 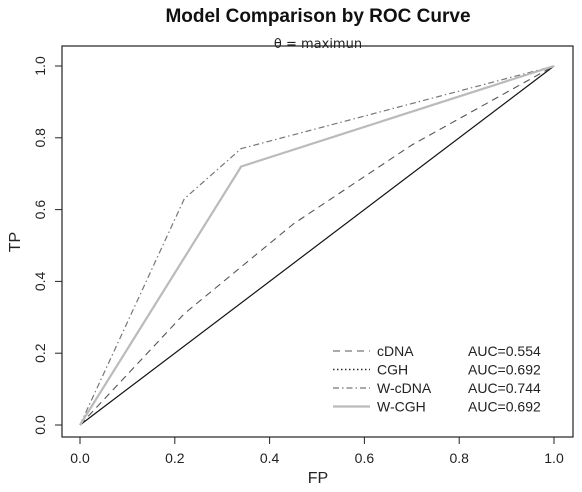 What do you see at coordinates (395, 351) in the screenshot?
I see `legend-label-cdna: cDNA` at bounding box center [395, 351].